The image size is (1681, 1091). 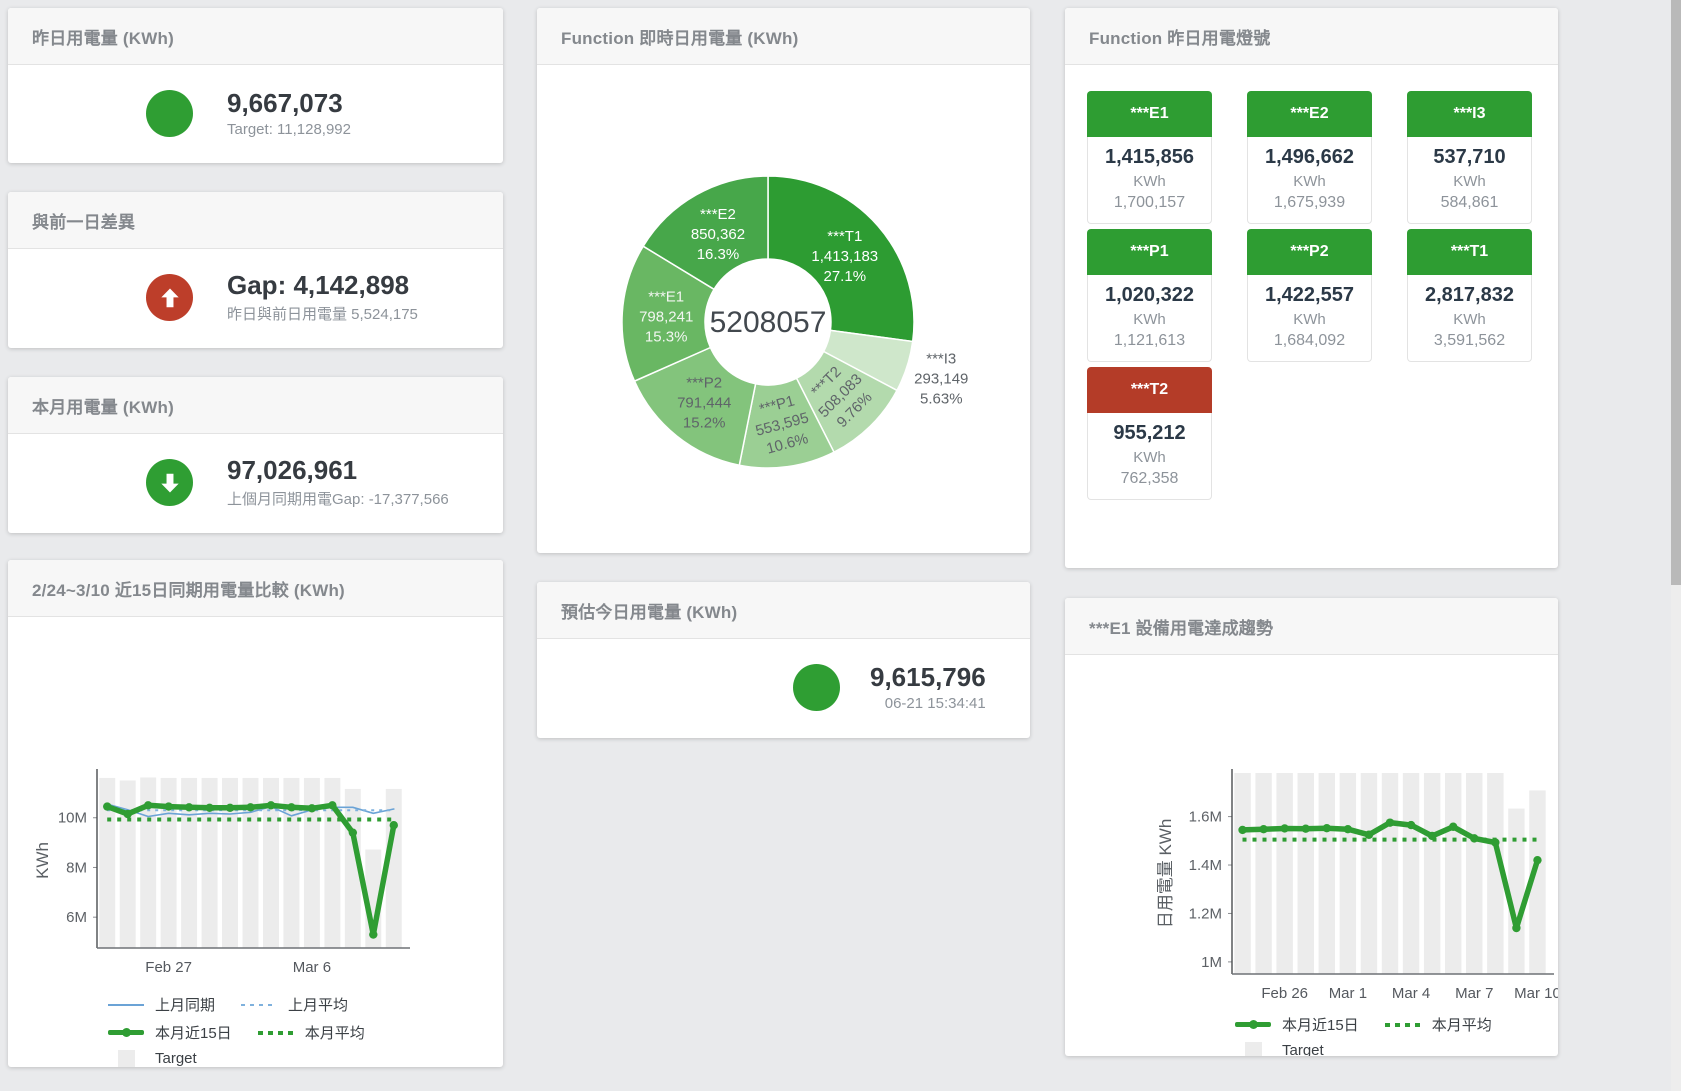 What do you see at coordinates (255, 113) in the screenshot?
I see `card-body: 9,667,073 Target: 11,128,992` at bounding box center [255, 113].